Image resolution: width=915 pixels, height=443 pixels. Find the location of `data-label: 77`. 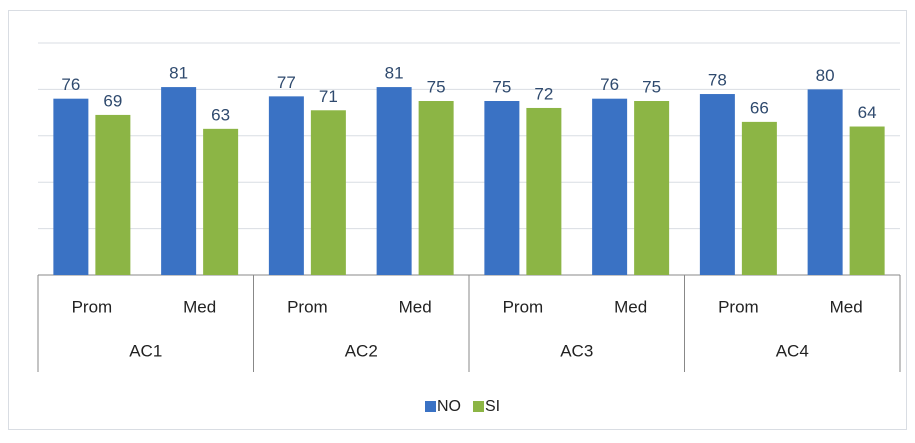

data-label: 77 is located at coordinates (286, 82).